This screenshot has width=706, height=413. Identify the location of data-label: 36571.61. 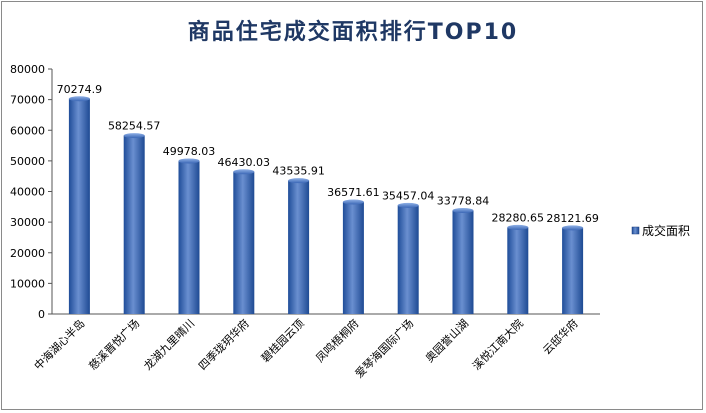
(353, 192).